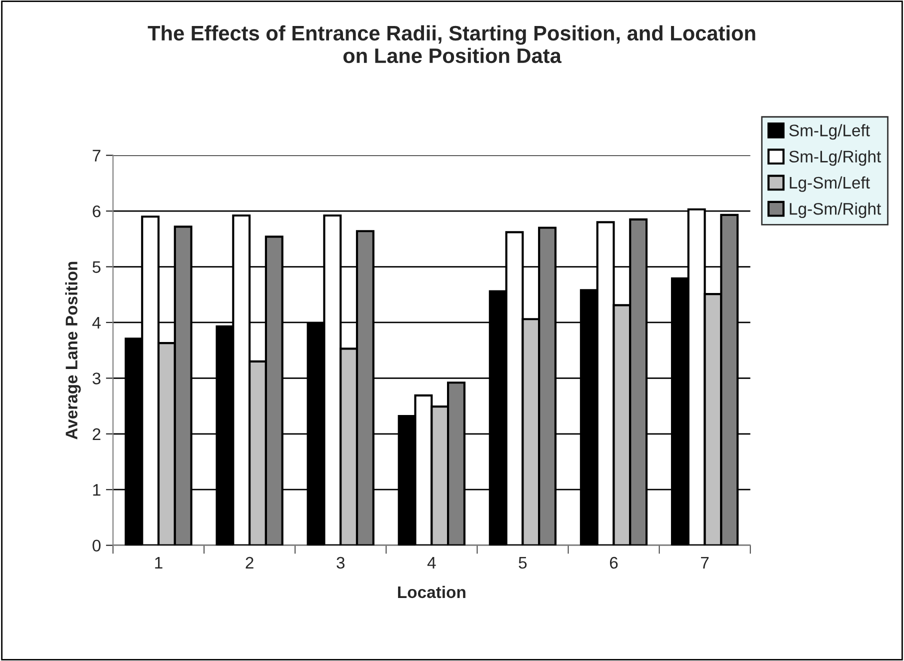 This screenshot has height=661, width=904. What do you see at coordinates (96, 156) in the screenshot?
I see `y-tick-label: 7` at bounding box center [96, 156].